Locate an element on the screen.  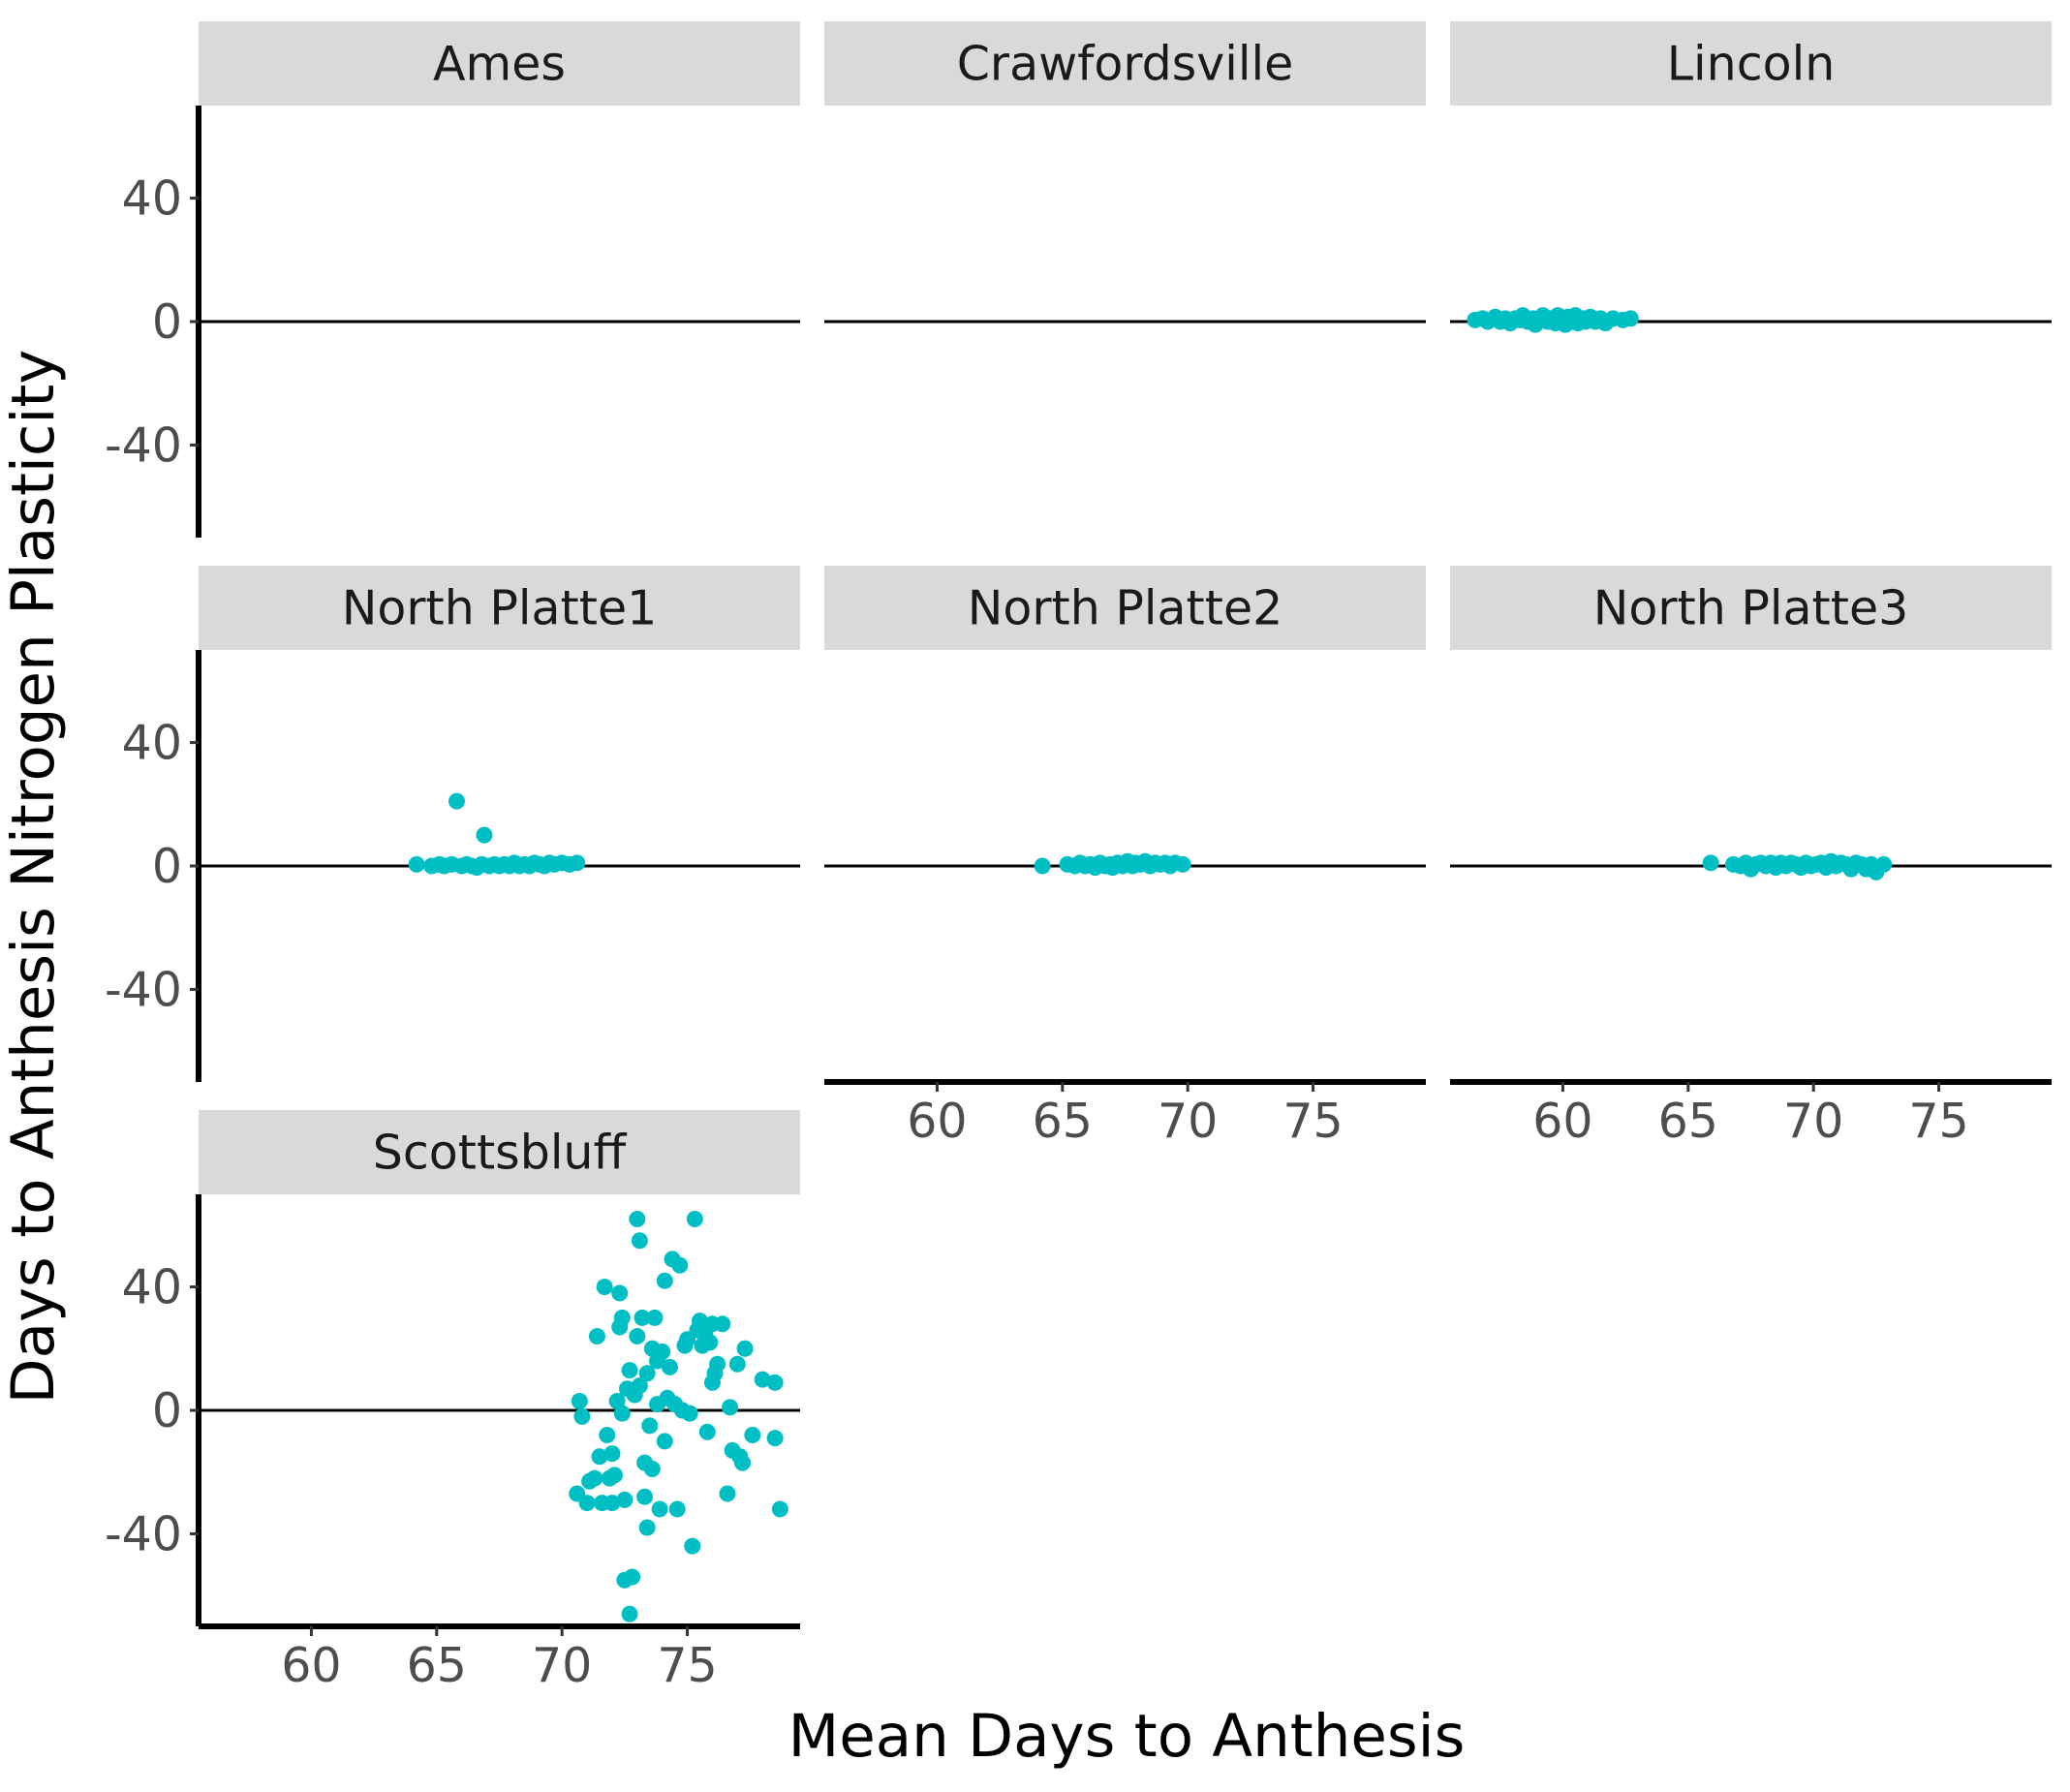
facet-strip-label: North Platte2 is located at coordinates (1125, 608).